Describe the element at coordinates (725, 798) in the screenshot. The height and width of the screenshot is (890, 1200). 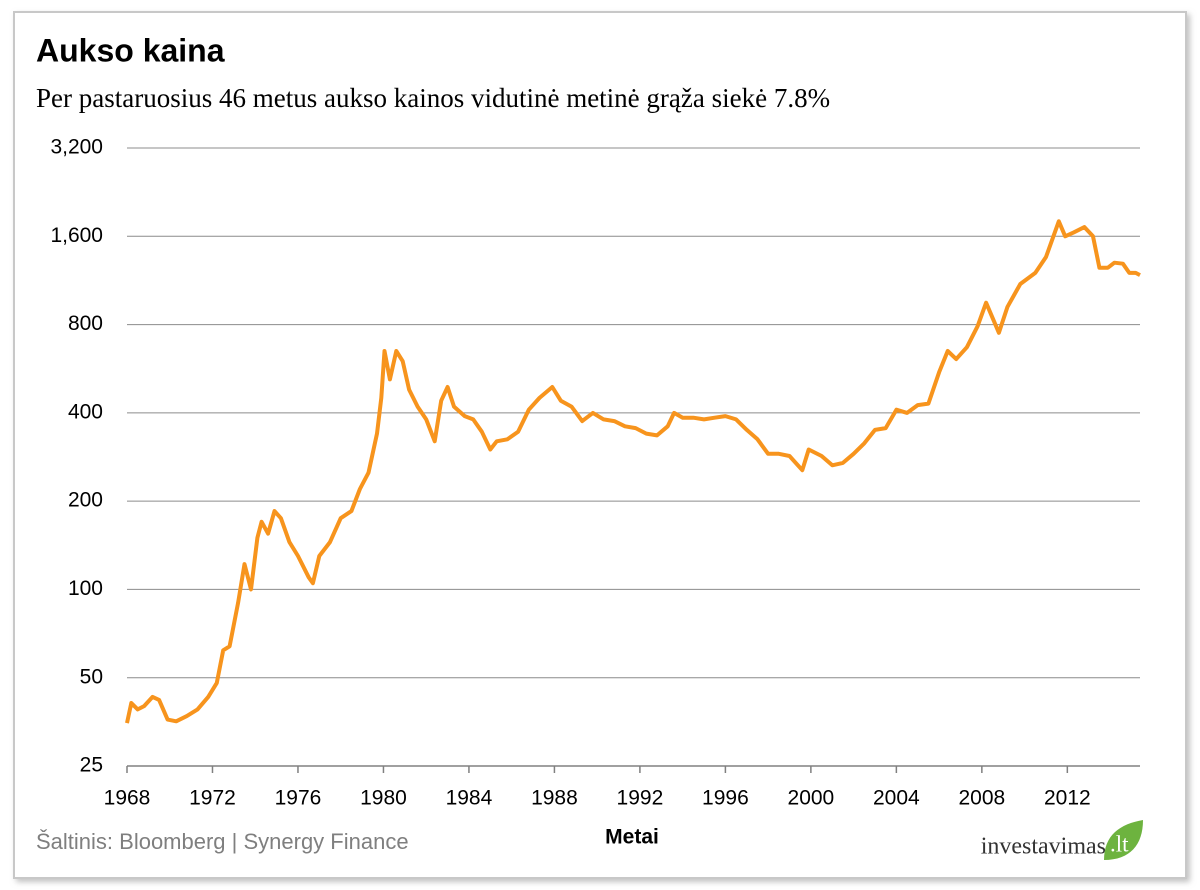
I see `x-tick-label: 1996` at that location.